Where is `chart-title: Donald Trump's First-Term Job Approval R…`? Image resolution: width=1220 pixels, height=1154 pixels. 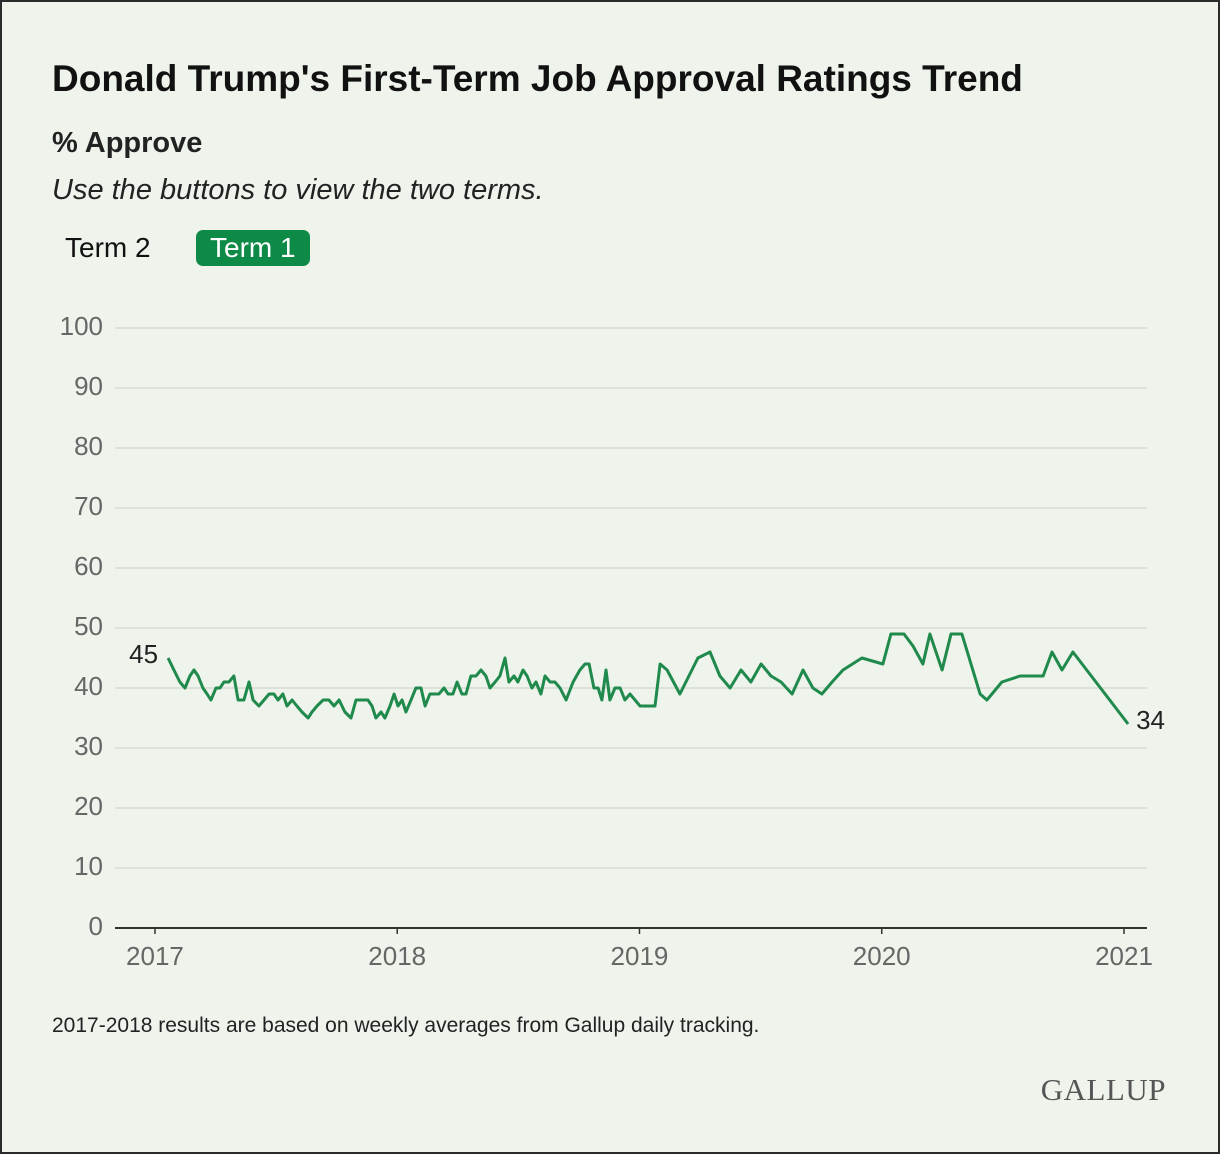
chart-title: Donald Trump's First-Term Job Approval R… is located at coordinates (537, 78).